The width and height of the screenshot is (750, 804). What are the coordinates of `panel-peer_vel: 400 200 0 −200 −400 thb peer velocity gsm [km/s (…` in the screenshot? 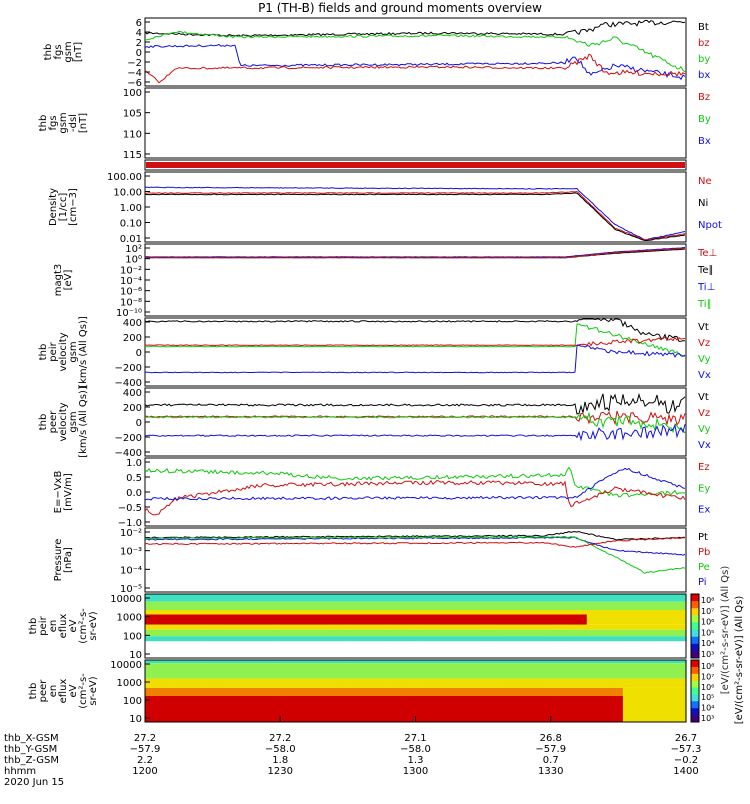 It's located at (374, 422).